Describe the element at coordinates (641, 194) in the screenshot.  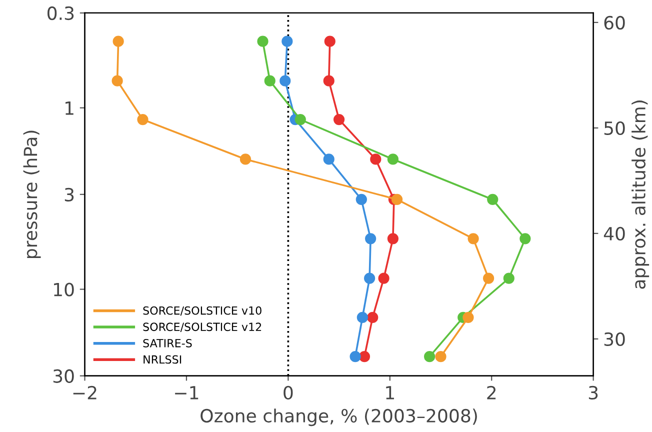
I see `y2-axis-title: approx. altitude (km)` at that location.